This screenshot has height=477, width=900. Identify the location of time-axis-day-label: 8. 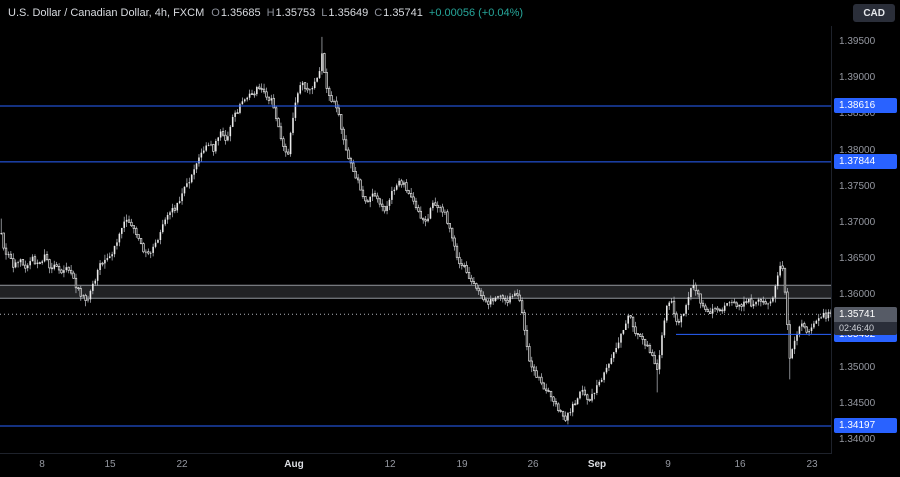
(42, 464).